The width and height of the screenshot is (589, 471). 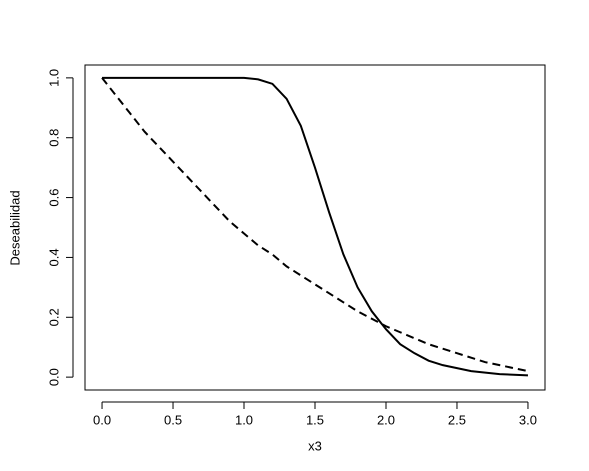 What do you see at coordinates (315, 419) in the screenshot?
I see `x-tick-label: 1.5` at bounding box center [315, 419].